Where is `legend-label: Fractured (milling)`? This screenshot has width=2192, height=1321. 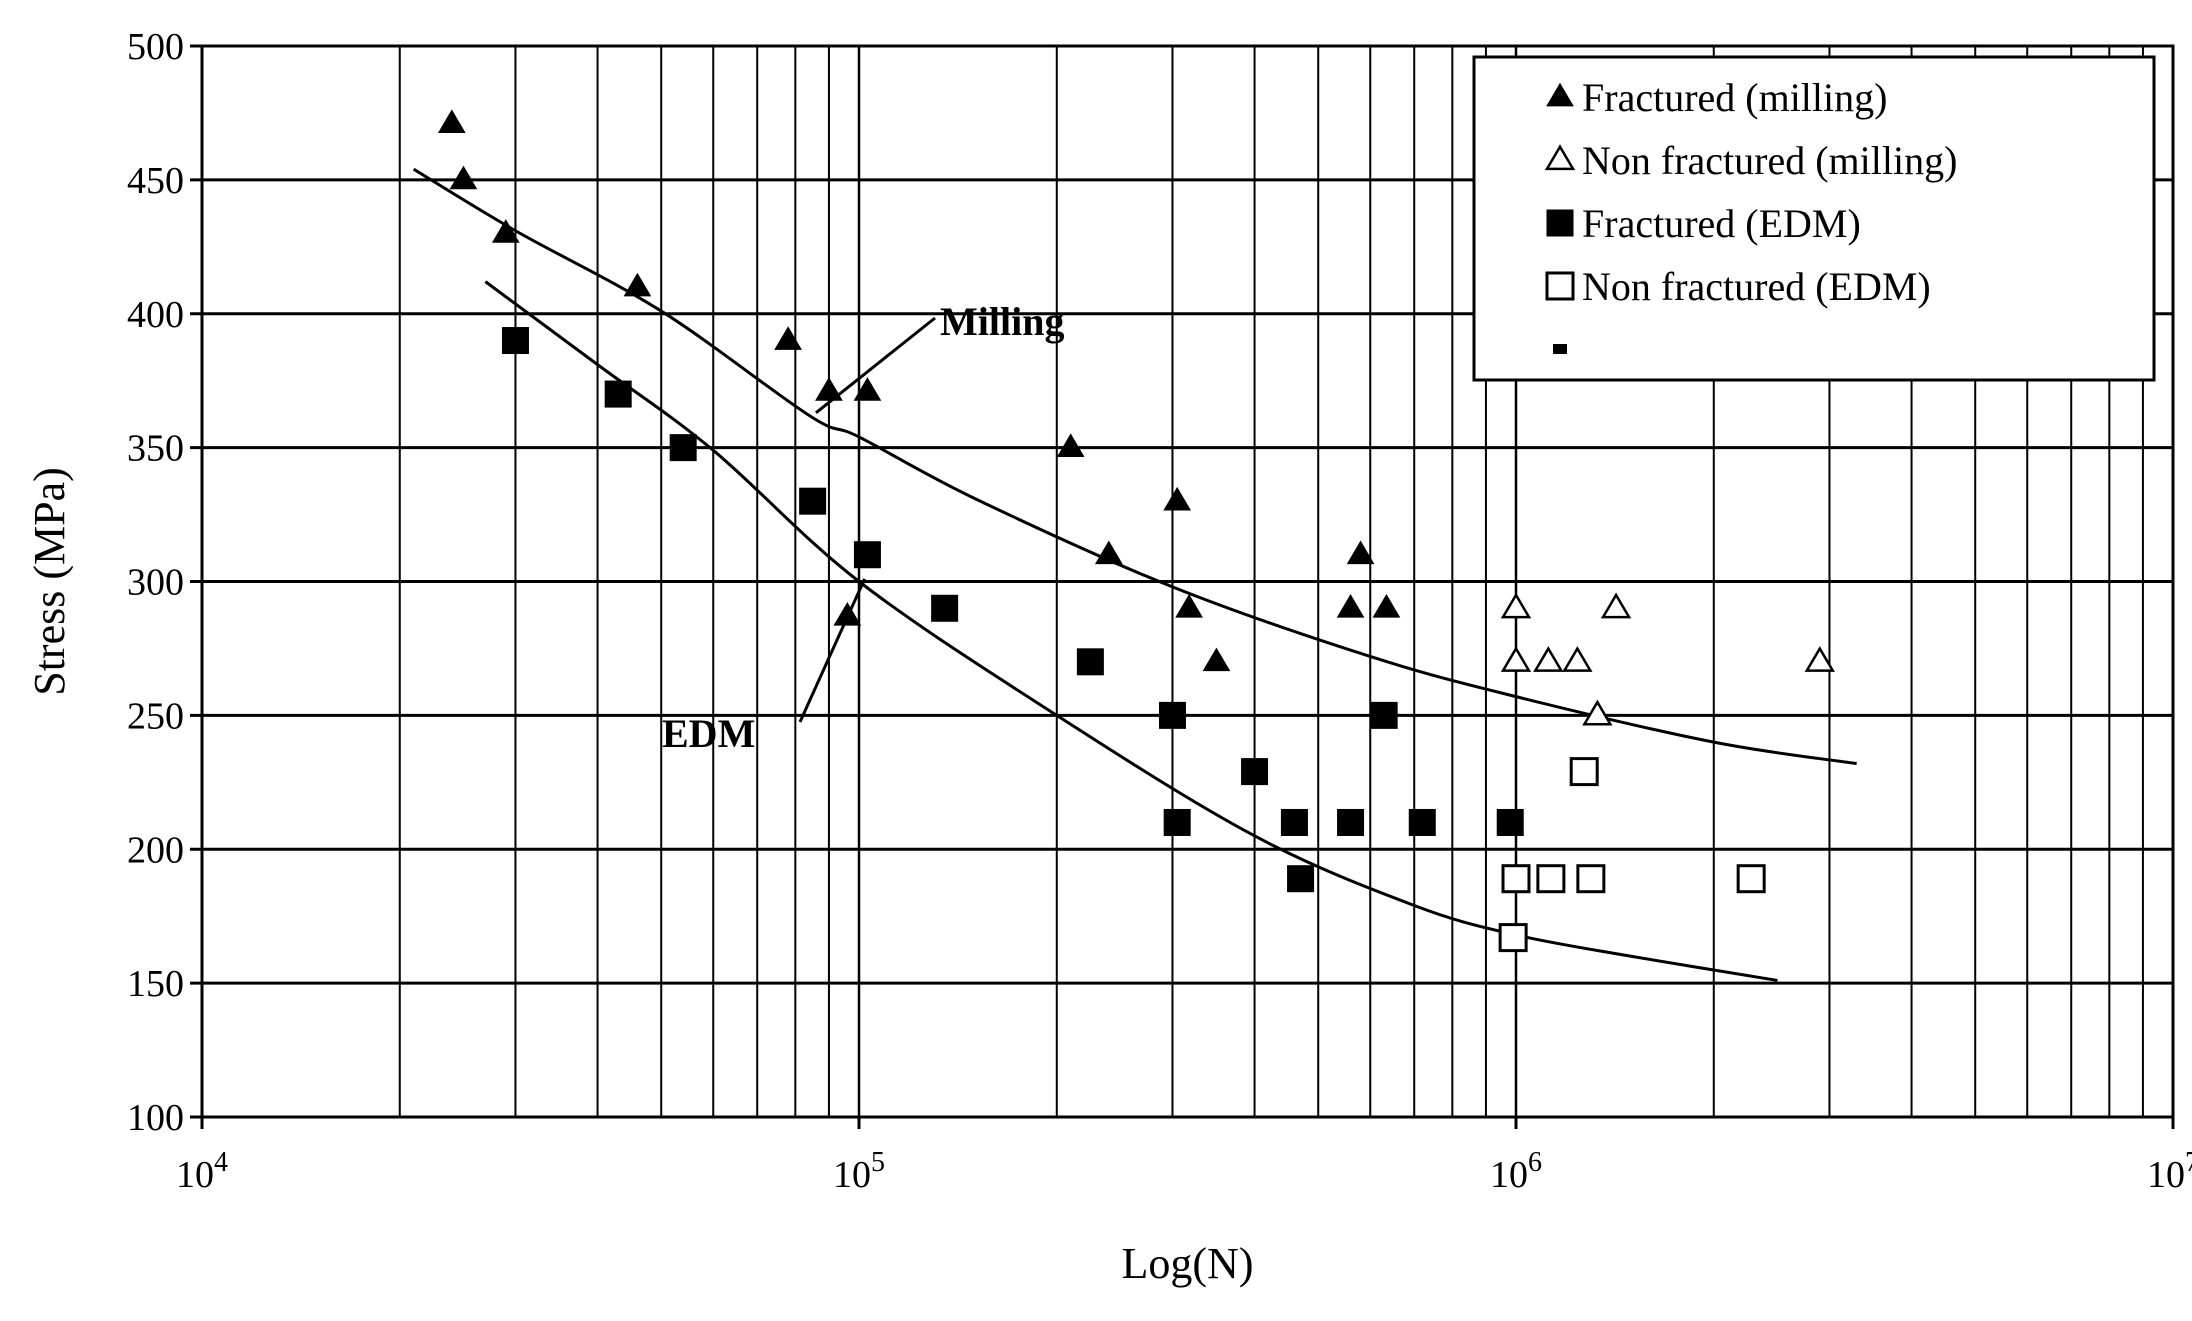
legend-label: Fractured (milling) is located at coordinates (1734, 97).